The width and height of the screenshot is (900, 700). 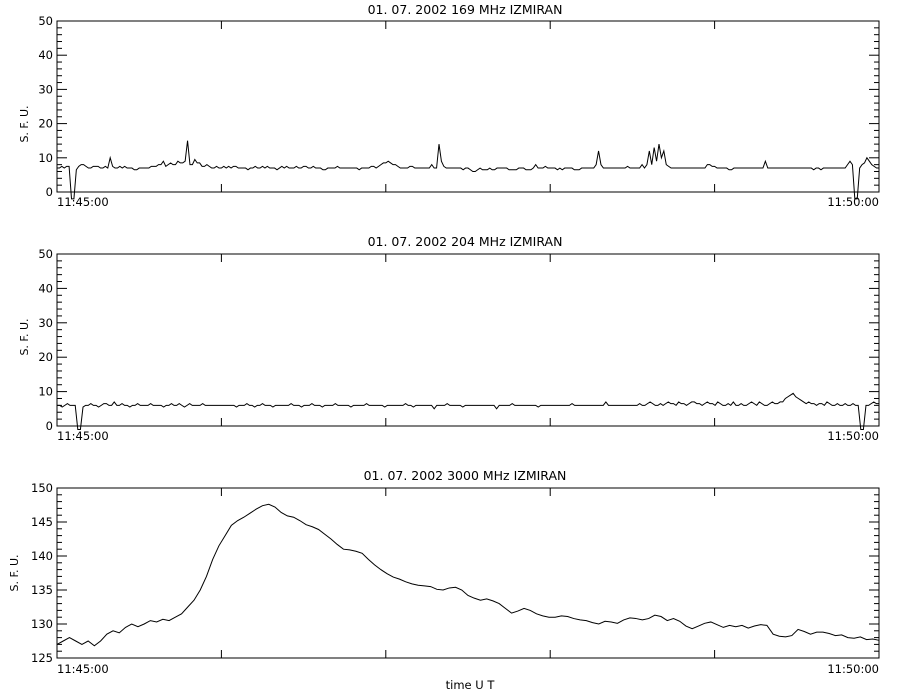 What do you see at coordinates (42, 624) in the screenshot?
I see `y-tick-label: 130` at bounding box center [42, 624].